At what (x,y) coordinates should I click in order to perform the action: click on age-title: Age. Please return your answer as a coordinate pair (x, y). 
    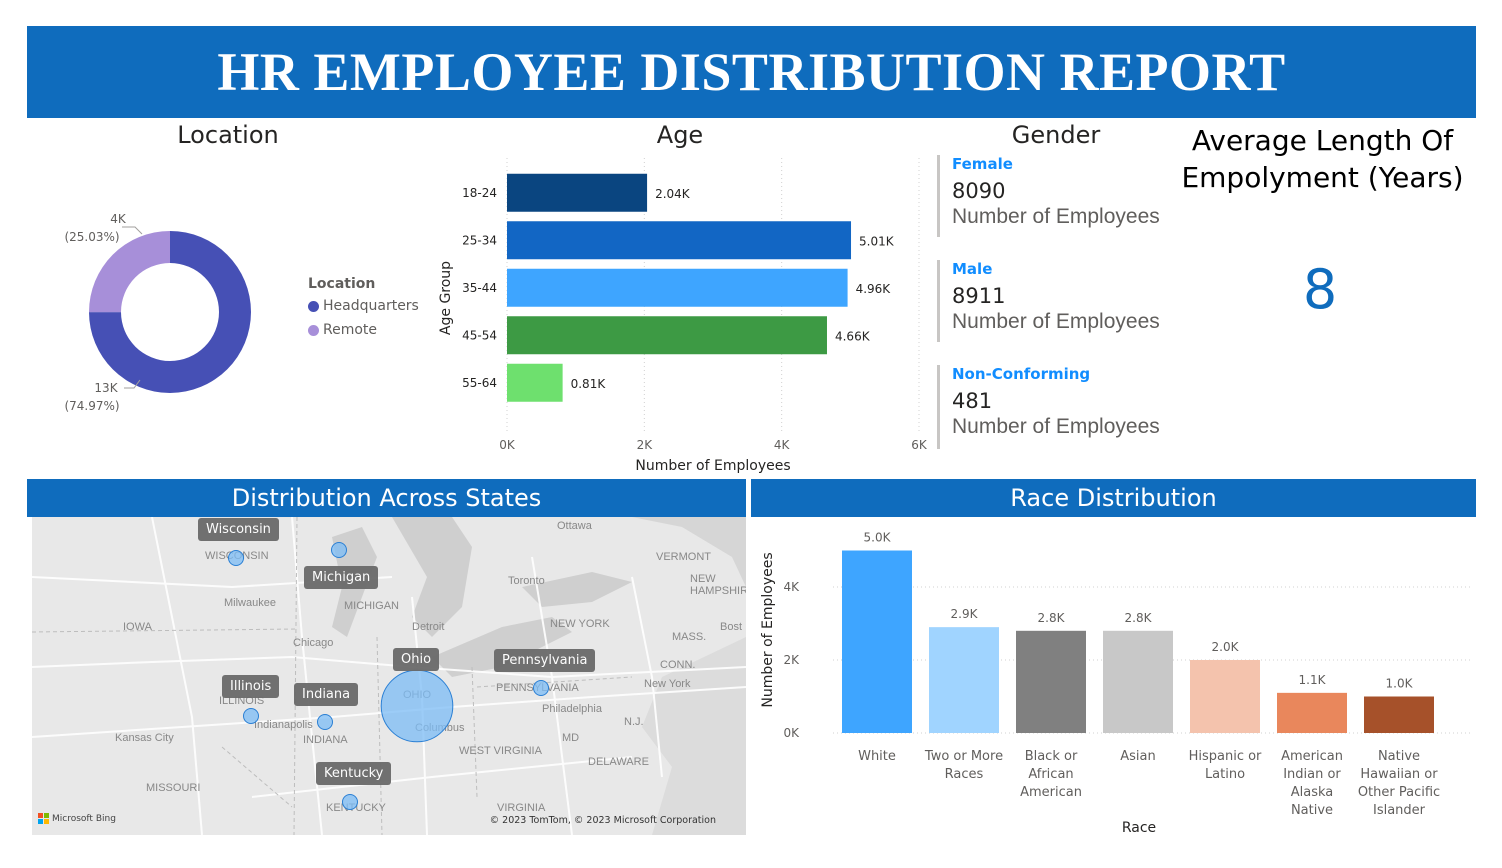
    Looking at the image, I should click on (680, 135).